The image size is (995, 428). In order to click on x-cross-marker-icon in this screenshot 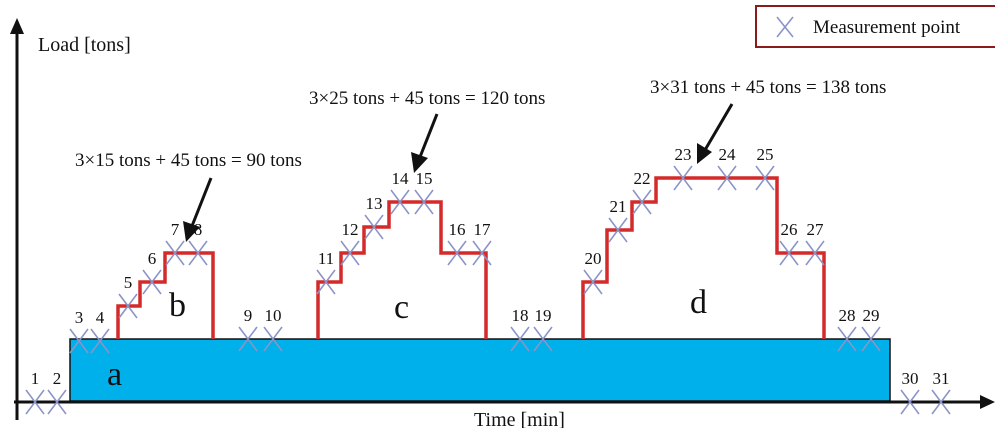, I will do `click(785, 27)`.